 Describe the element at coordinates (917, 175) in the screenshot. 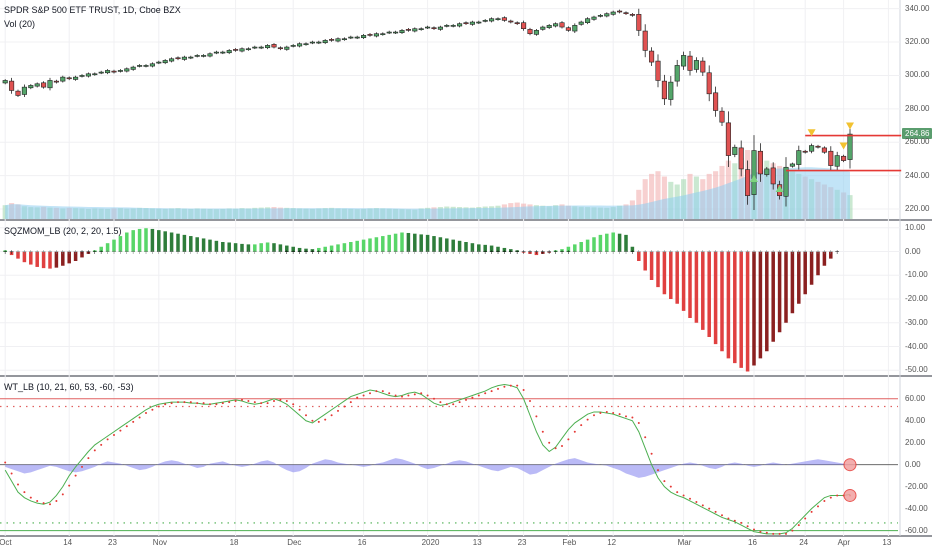

I see `price-axis-tick-label: 240.00` at that location.